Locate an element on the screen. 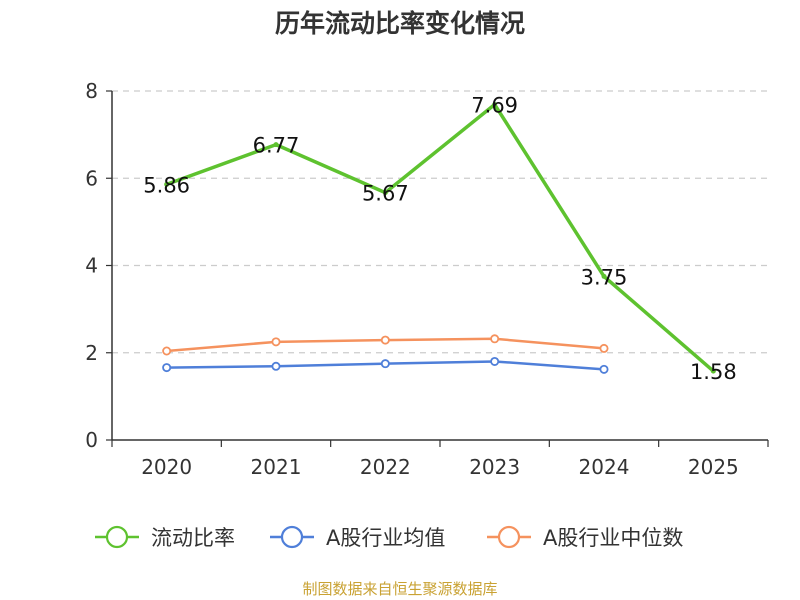  legend-label-2: A股行业中位数 is located at coordinates (613, 538).